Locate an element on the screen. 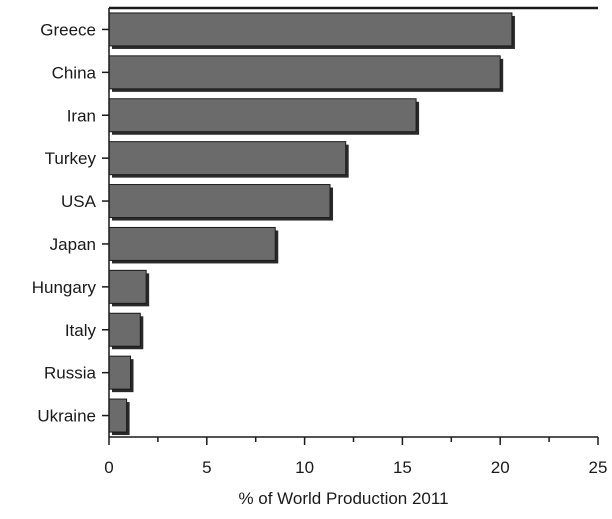 Image resolution: width=612 pixels, height=519 pixels. y-tick-label: Iran is located at coordinates (81, 115).